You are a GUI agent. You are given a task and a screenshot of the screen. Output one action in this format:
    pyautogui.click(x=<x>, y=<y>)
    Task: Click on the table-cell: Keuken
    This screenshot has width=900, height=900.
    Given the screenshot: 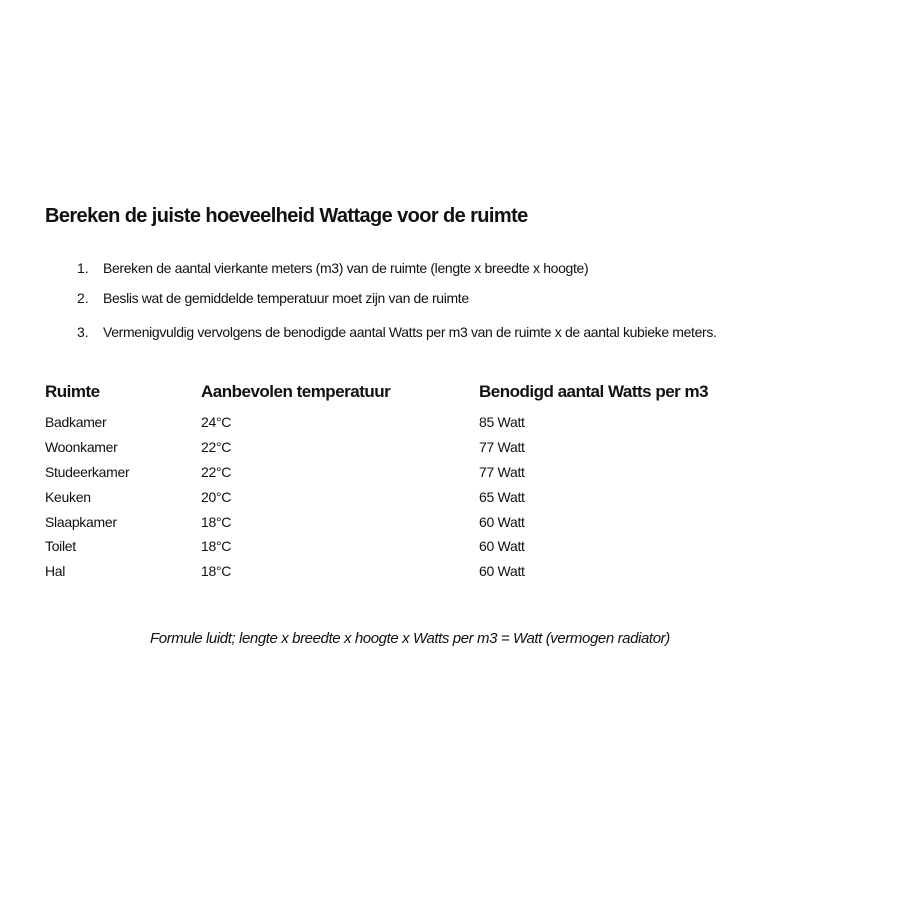 What is the action you would take?
    pyautogui.click(x=68, y=497)
    